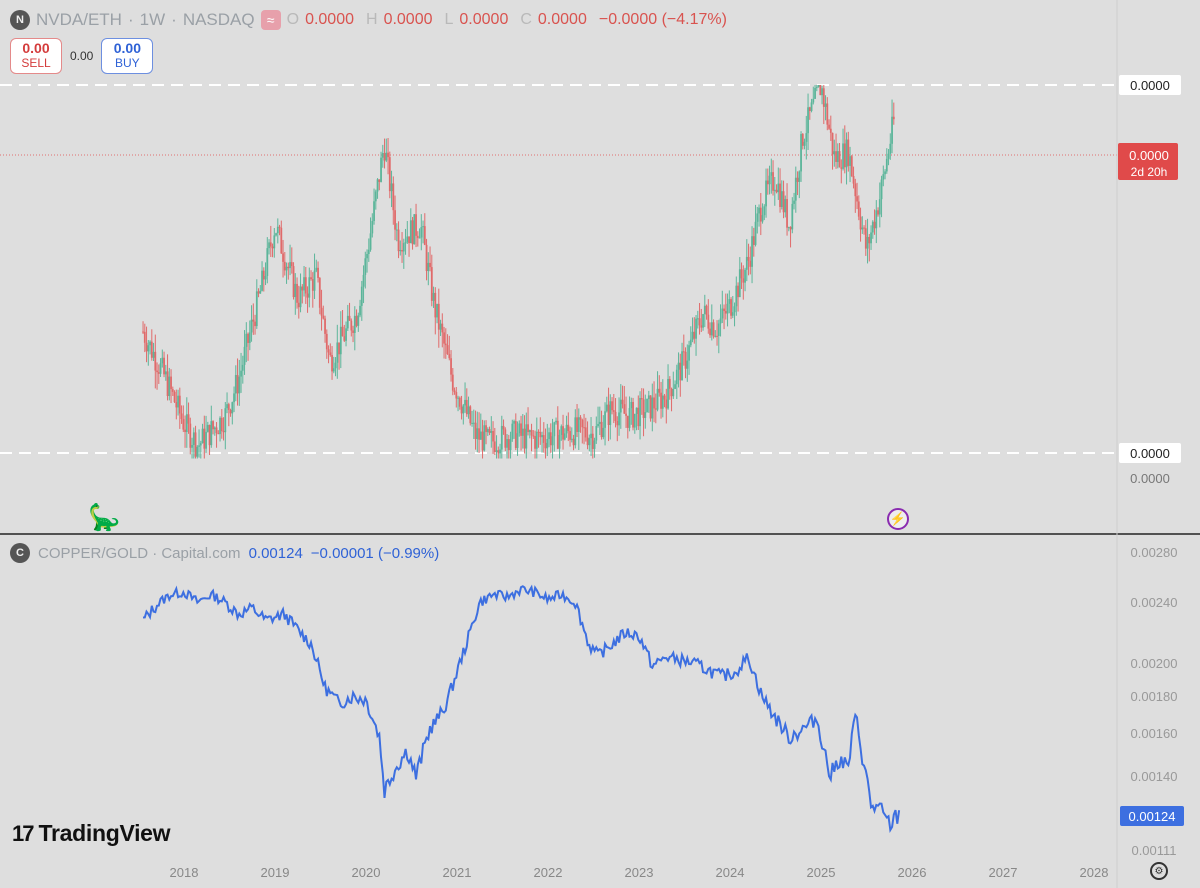  Describe the element at coordinates (457, 872) in the screenshot. I see `x-tick-label: 2021` at that location.